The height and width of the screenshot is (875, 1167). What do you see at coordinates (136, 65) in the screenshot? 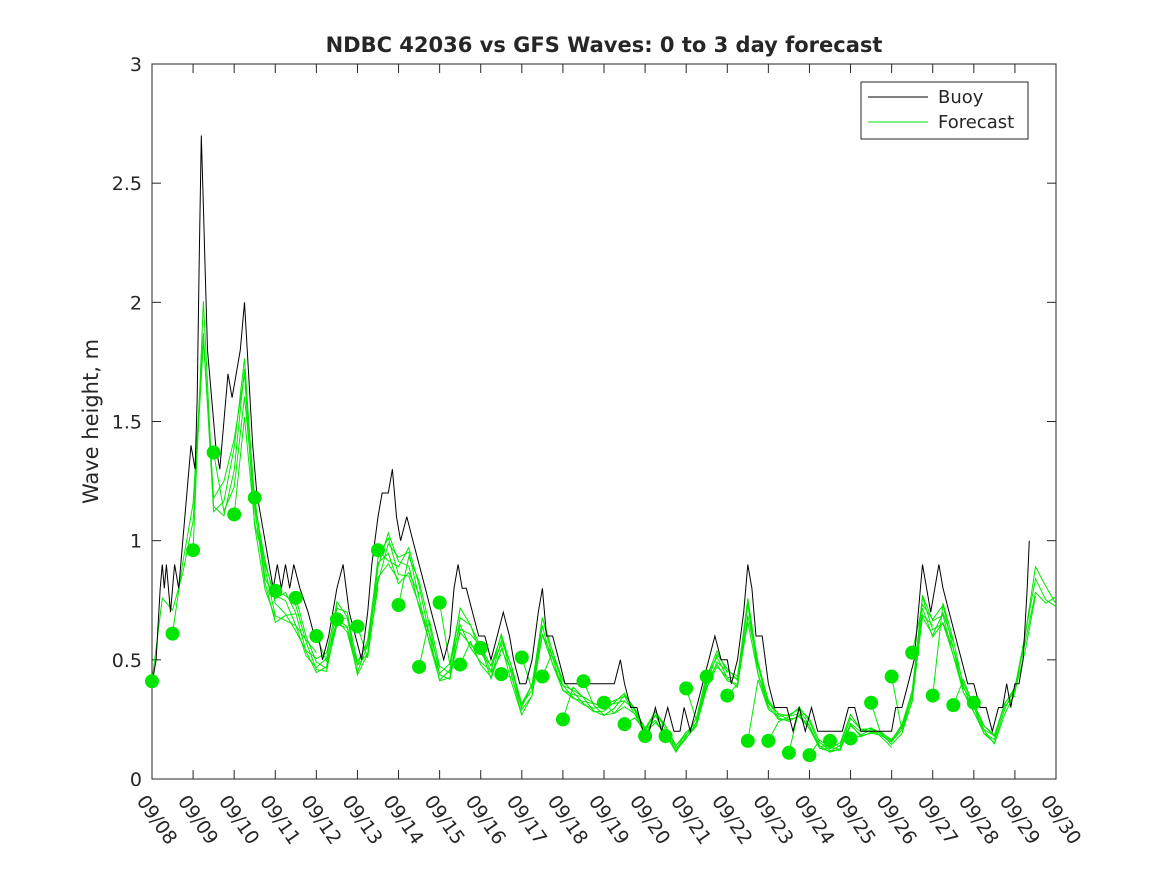
I see `y-tick-label: 3` at bounding box center [136, 65].